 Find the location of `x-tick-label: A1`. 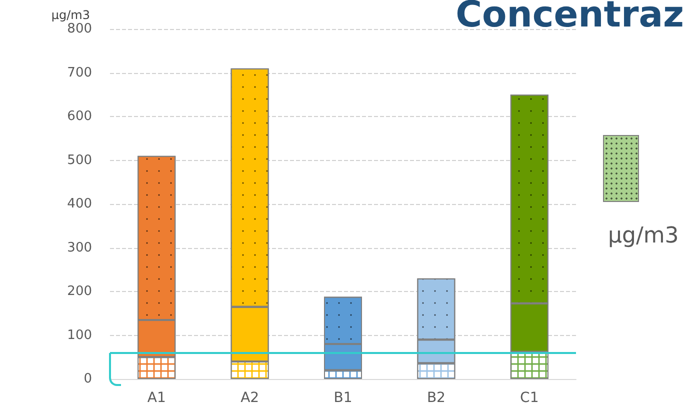

x-tick-label: A1 is located at coordinates (156, 398).